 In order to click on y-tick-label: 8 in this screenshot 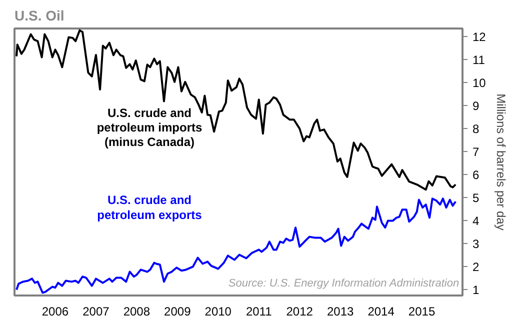, I will do `click(476, 129)`.